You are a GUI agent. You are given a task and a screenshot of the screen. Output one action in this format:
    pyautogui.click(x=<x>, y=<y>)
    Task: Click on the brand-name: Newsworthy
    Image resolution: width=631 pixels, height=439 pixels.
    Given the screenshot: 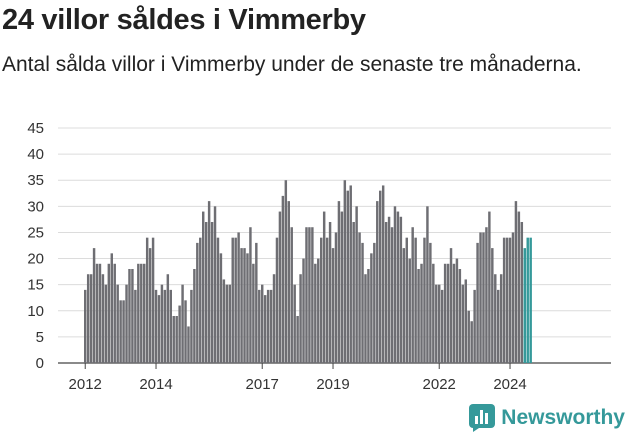 What is the action you would take?
    pyautogui.click(x=563, y=417)
    